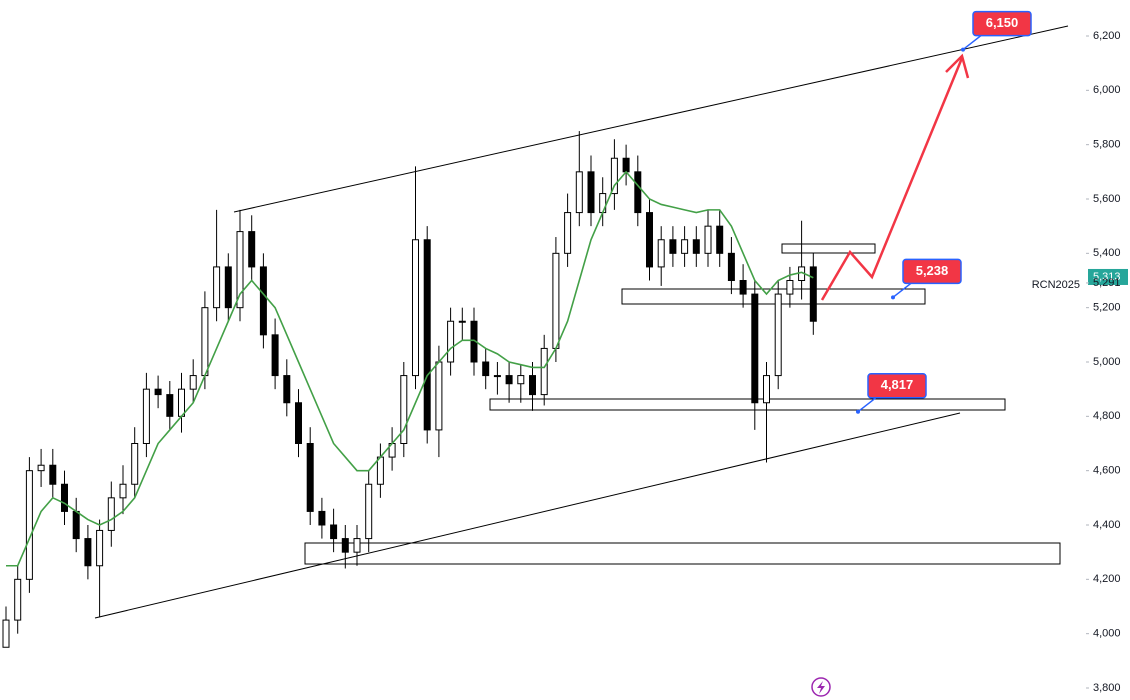 The width and height of the screenshot is (1130, 700). I want to click on annotation-label: 5,238, so click(932, 270).